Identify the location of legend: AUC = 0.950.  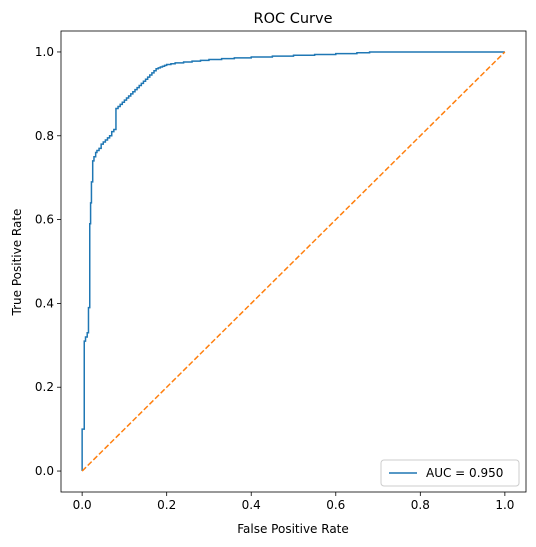
(450, 473).